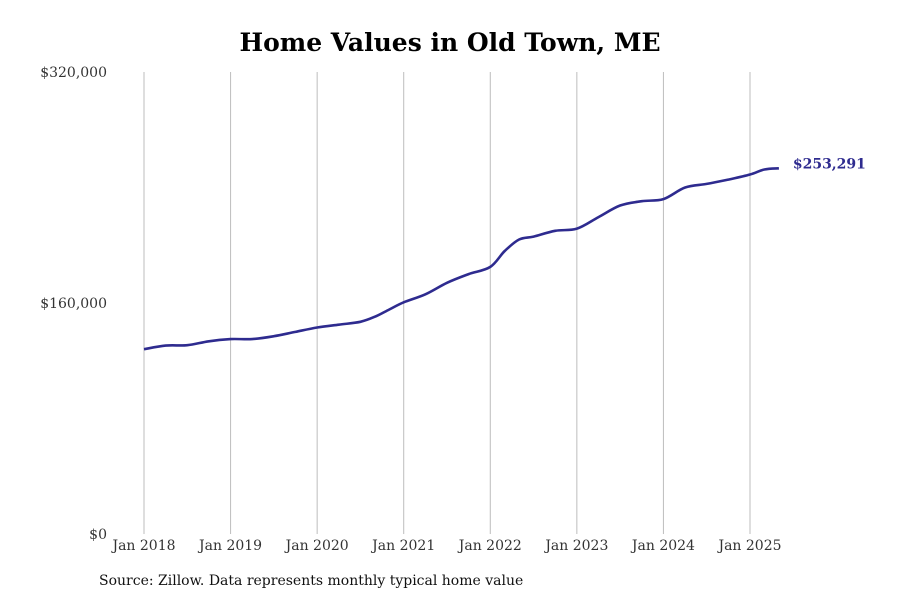 Image resolution: width=900 pixels, height=600 pixels. I want to click on y-tick-label: $160,000, so click(73, 304).